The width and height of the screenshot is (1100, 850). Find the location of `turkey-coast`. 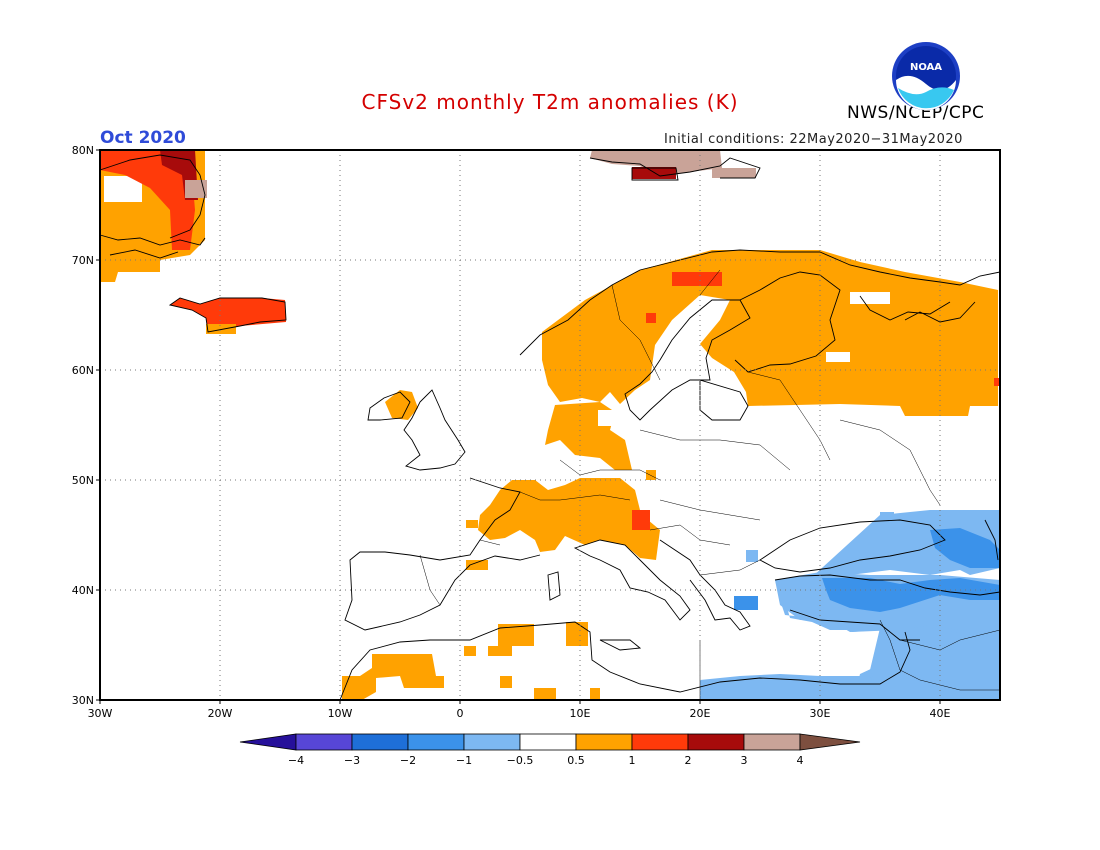

turkey-coast is located at coordinates (887, 607).